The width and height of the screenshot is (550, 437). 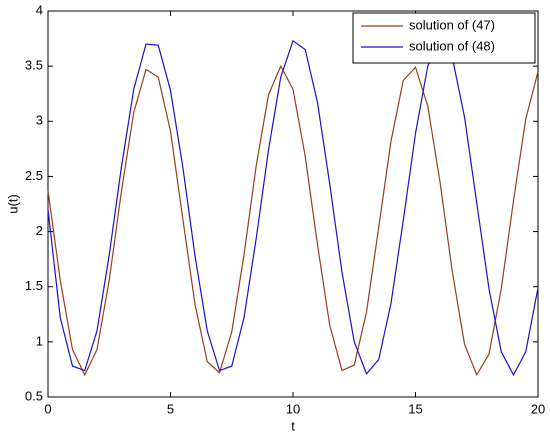 I want to click on y-tick-label: 3.5, so click(x=34, y=65).